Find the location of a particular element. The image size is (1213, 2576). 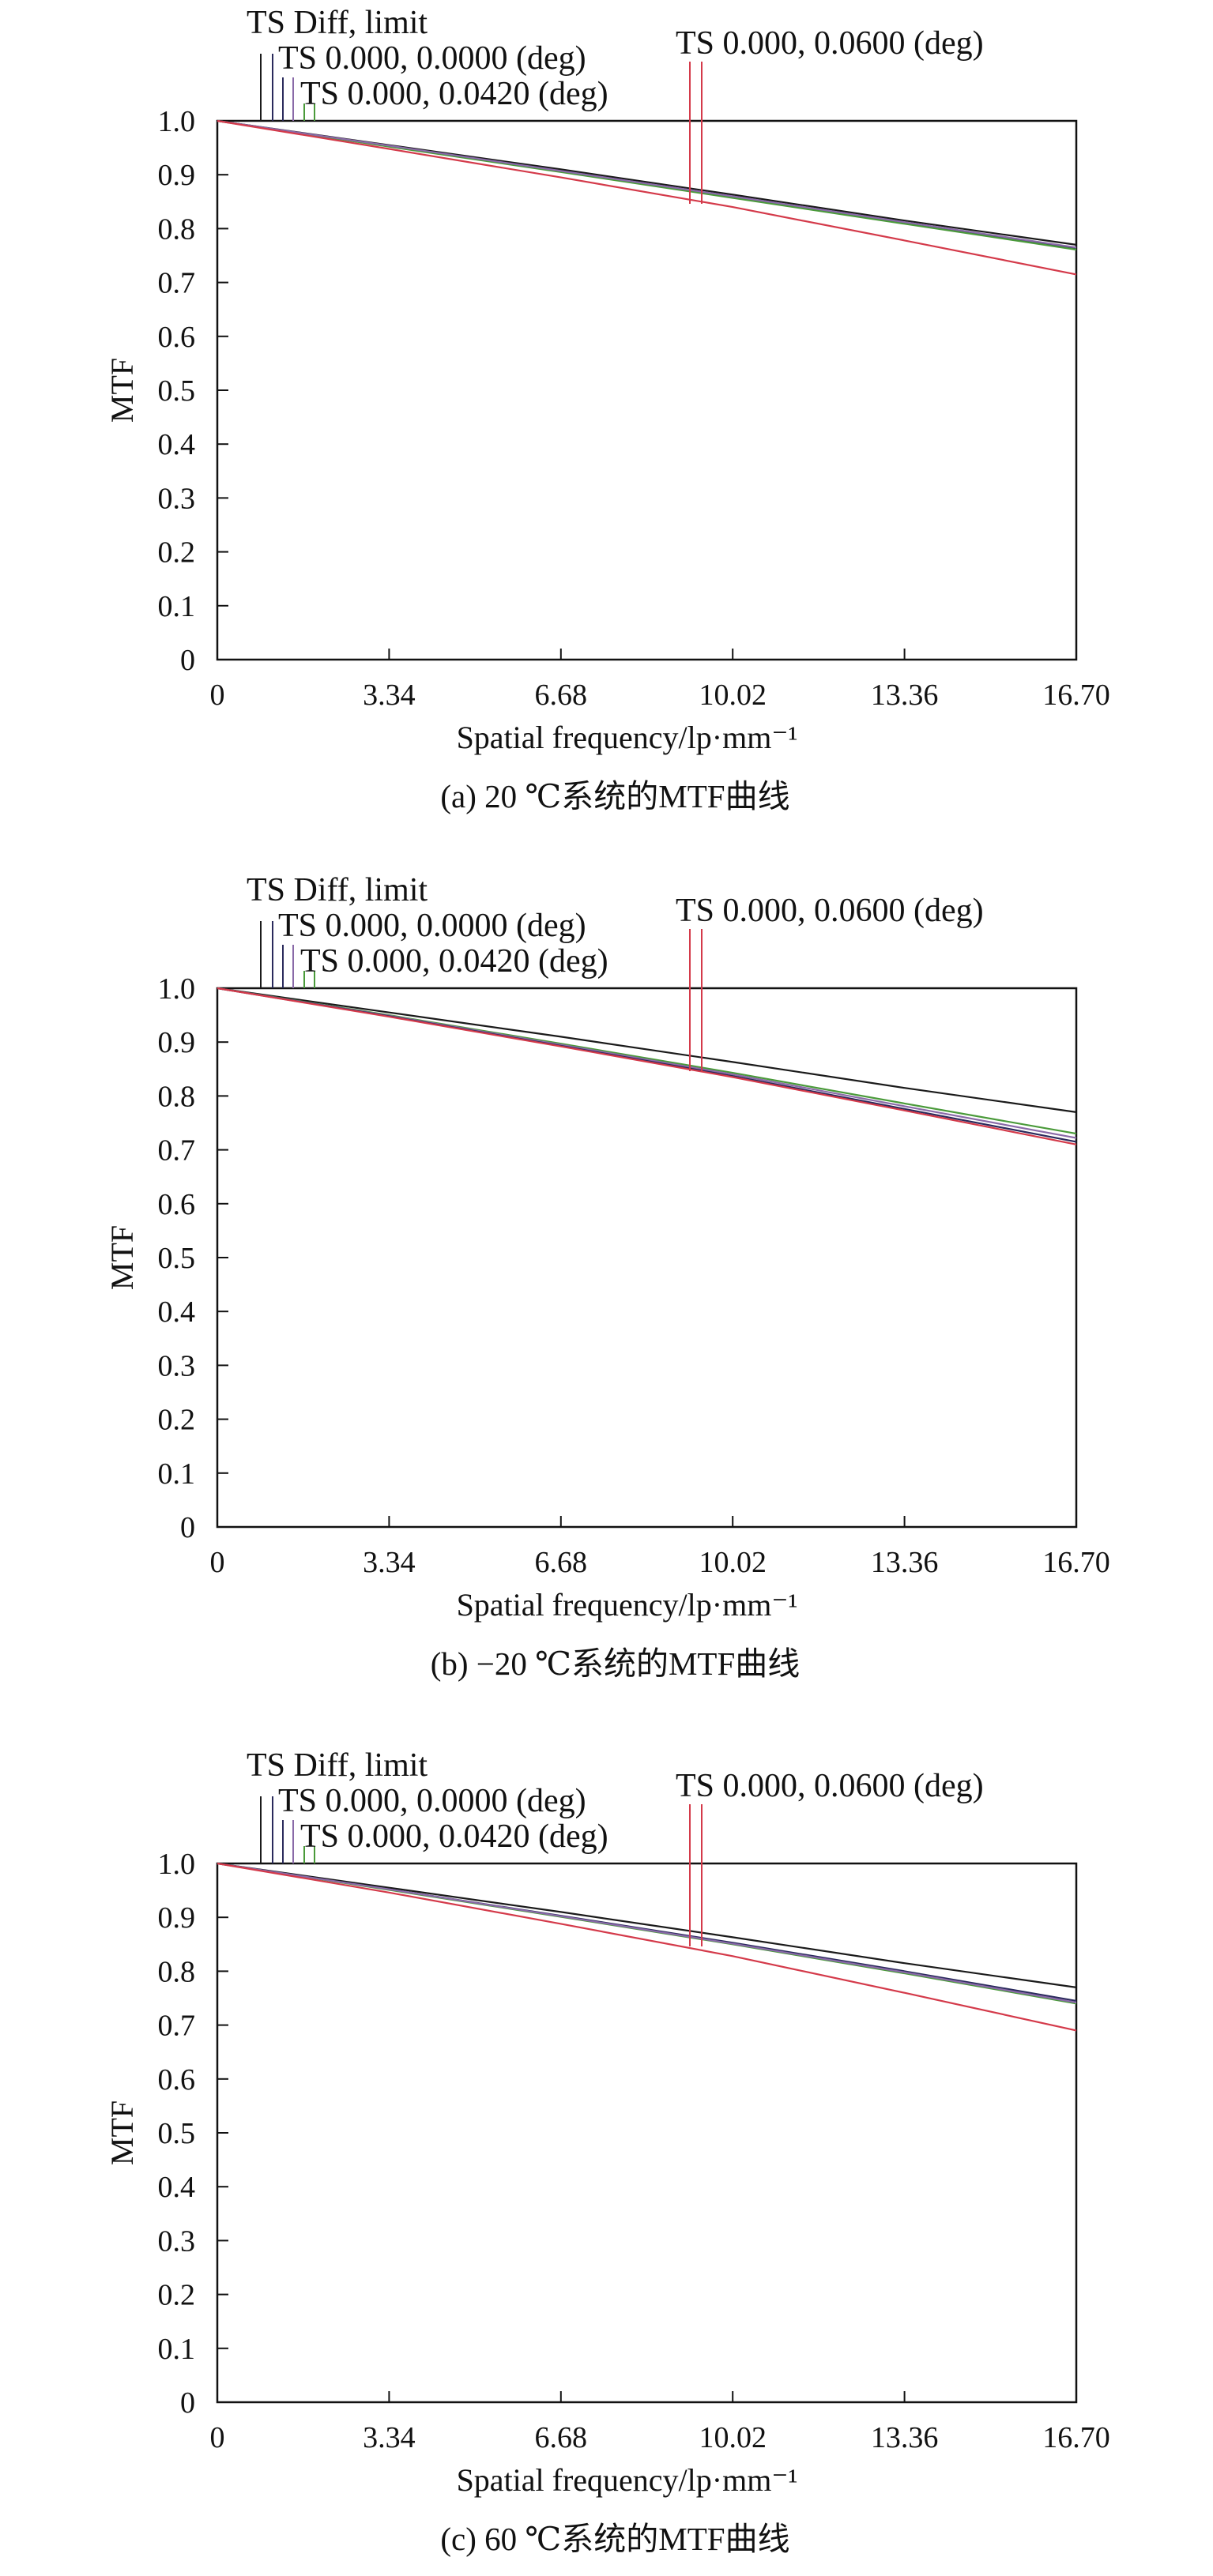

panel-caption: (c) 60 ℃系统的MTF曲线 is located at coordinates (615, 2539).